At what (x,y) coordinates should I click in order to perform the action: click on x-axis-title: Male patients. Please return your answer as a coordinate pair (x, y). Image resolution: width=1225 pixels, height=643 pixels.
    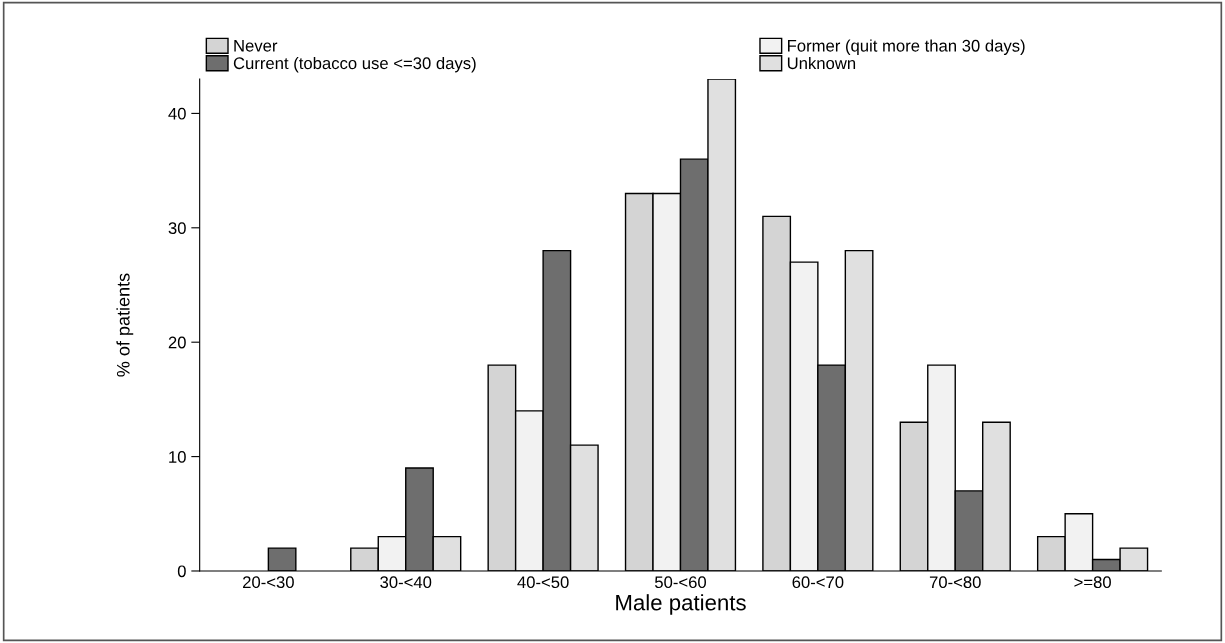
    Looking at the image, I should click on (681, 604).